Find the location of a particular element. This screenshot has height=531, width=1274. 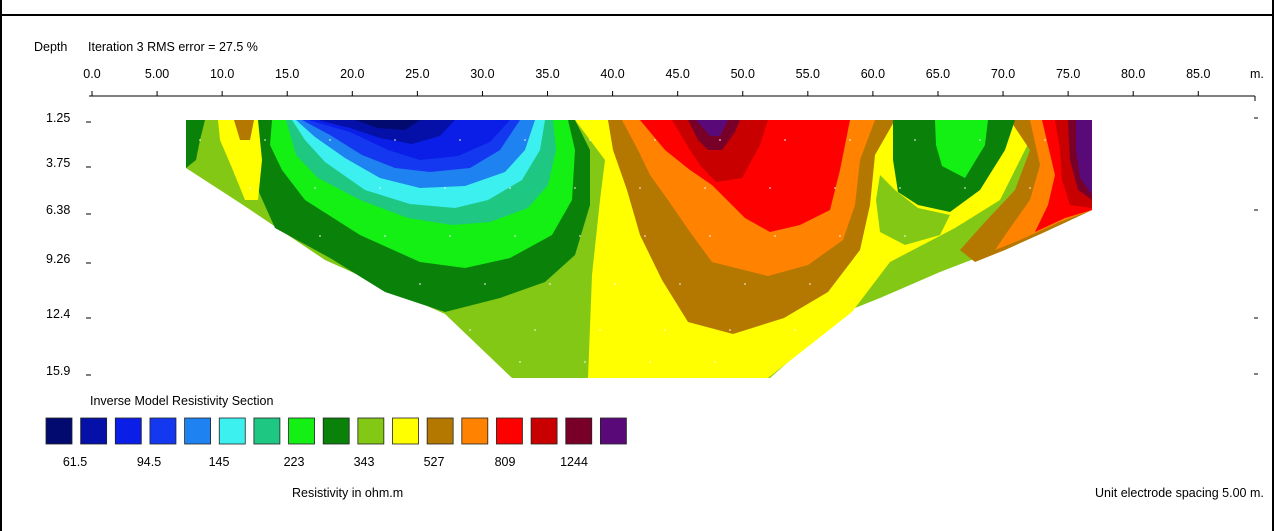

distance-tick-label: 20.0 is located at coordinates (352, 74).